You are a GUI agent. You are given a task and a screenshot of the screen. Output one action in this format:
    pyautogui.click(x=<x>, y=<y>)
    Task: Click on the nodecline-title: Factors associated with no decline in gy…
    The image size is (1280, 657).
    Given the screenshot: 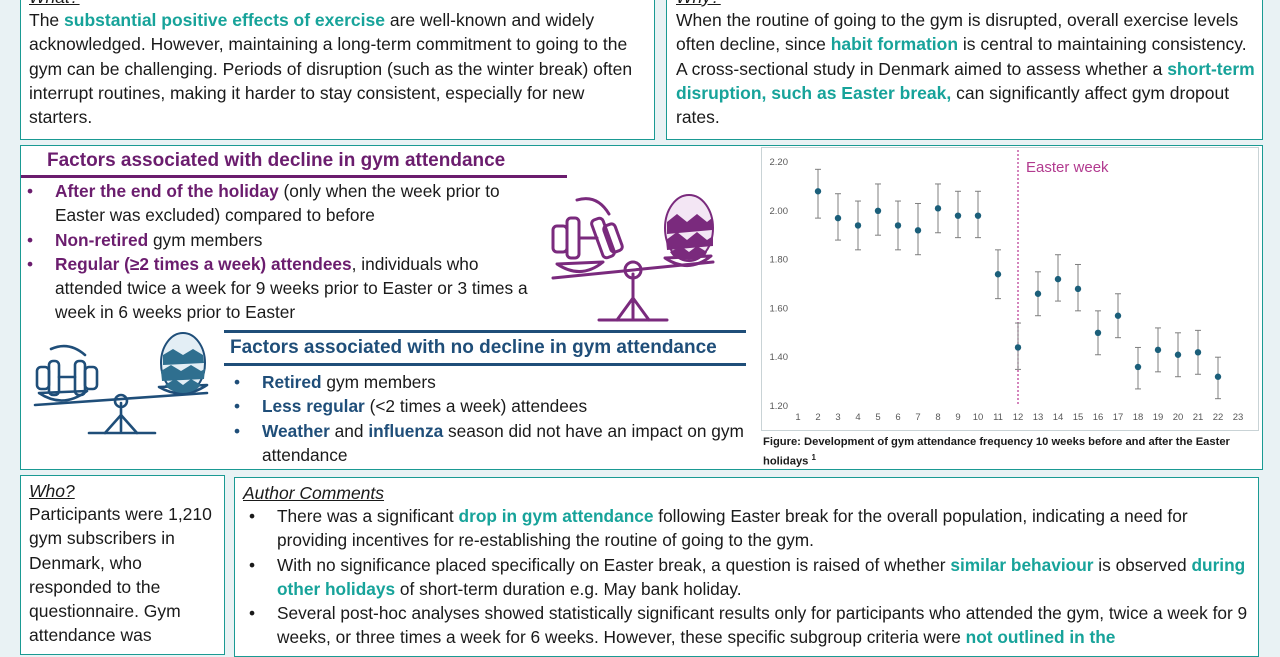 What is the action you would take?
    pyautogui.click(x=473, y=347)
    